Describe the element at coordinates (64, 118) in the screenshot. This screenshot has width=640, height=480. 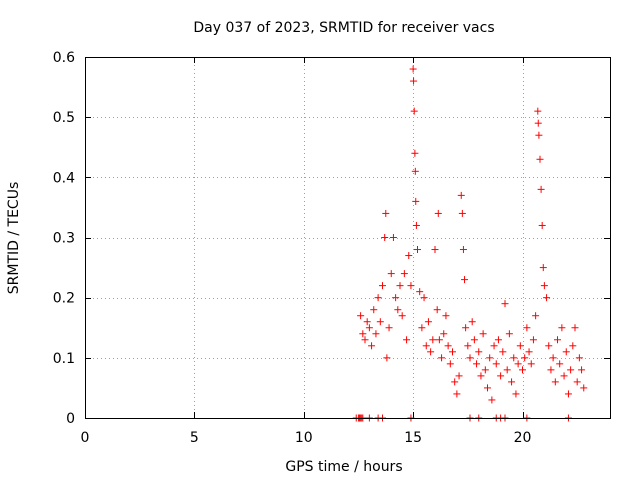
I see `y-tick-label: 0.5` at that location.